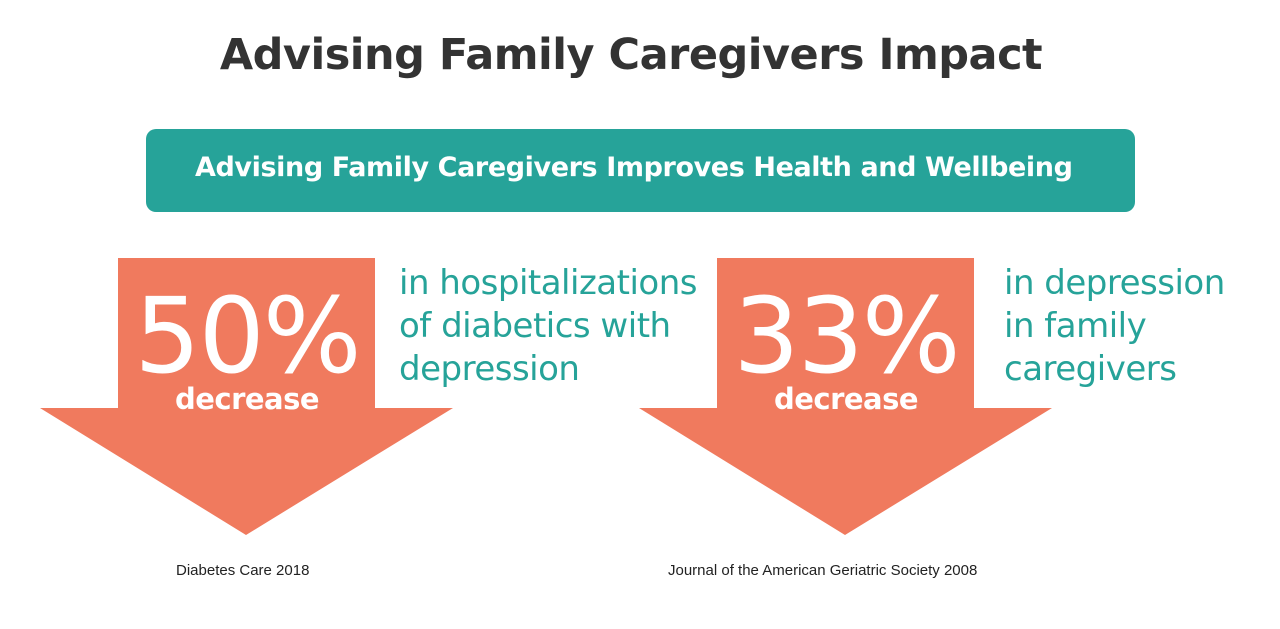 This screenshot has width=1280, height=629. I want to click on description-line: depression, so click(489, 369).